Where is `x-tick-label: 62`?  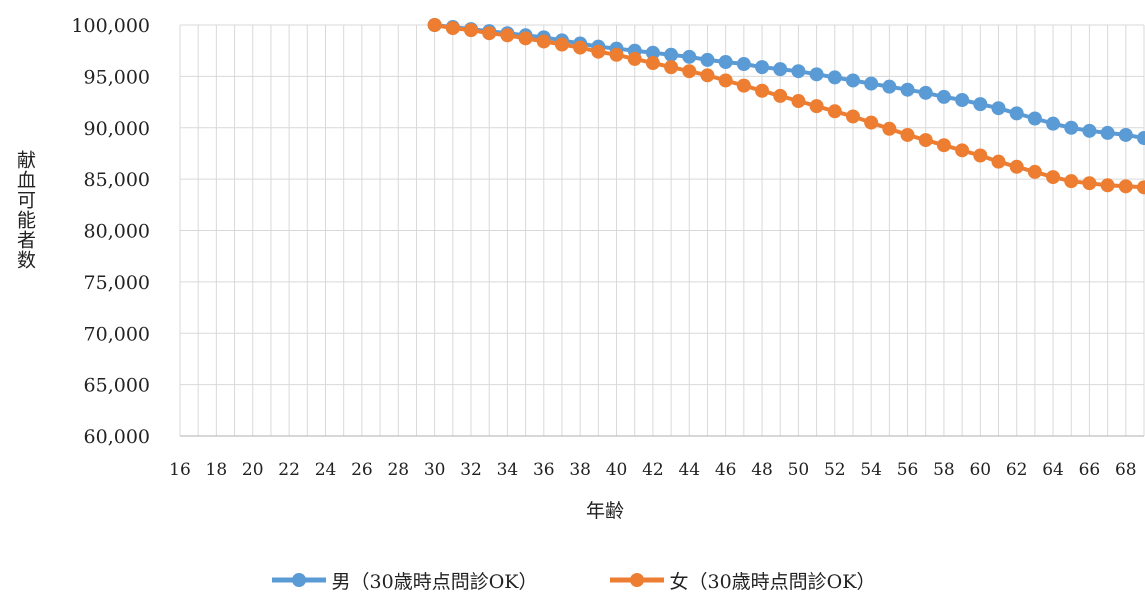 x-tick-label: 62 is located at coordinates (1017, 470).